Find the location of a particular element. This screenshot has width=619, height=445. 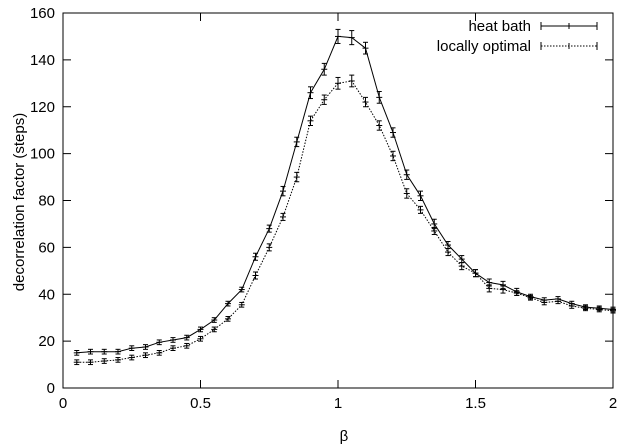

x-axis-label: β is located at coordinates (344, 436).